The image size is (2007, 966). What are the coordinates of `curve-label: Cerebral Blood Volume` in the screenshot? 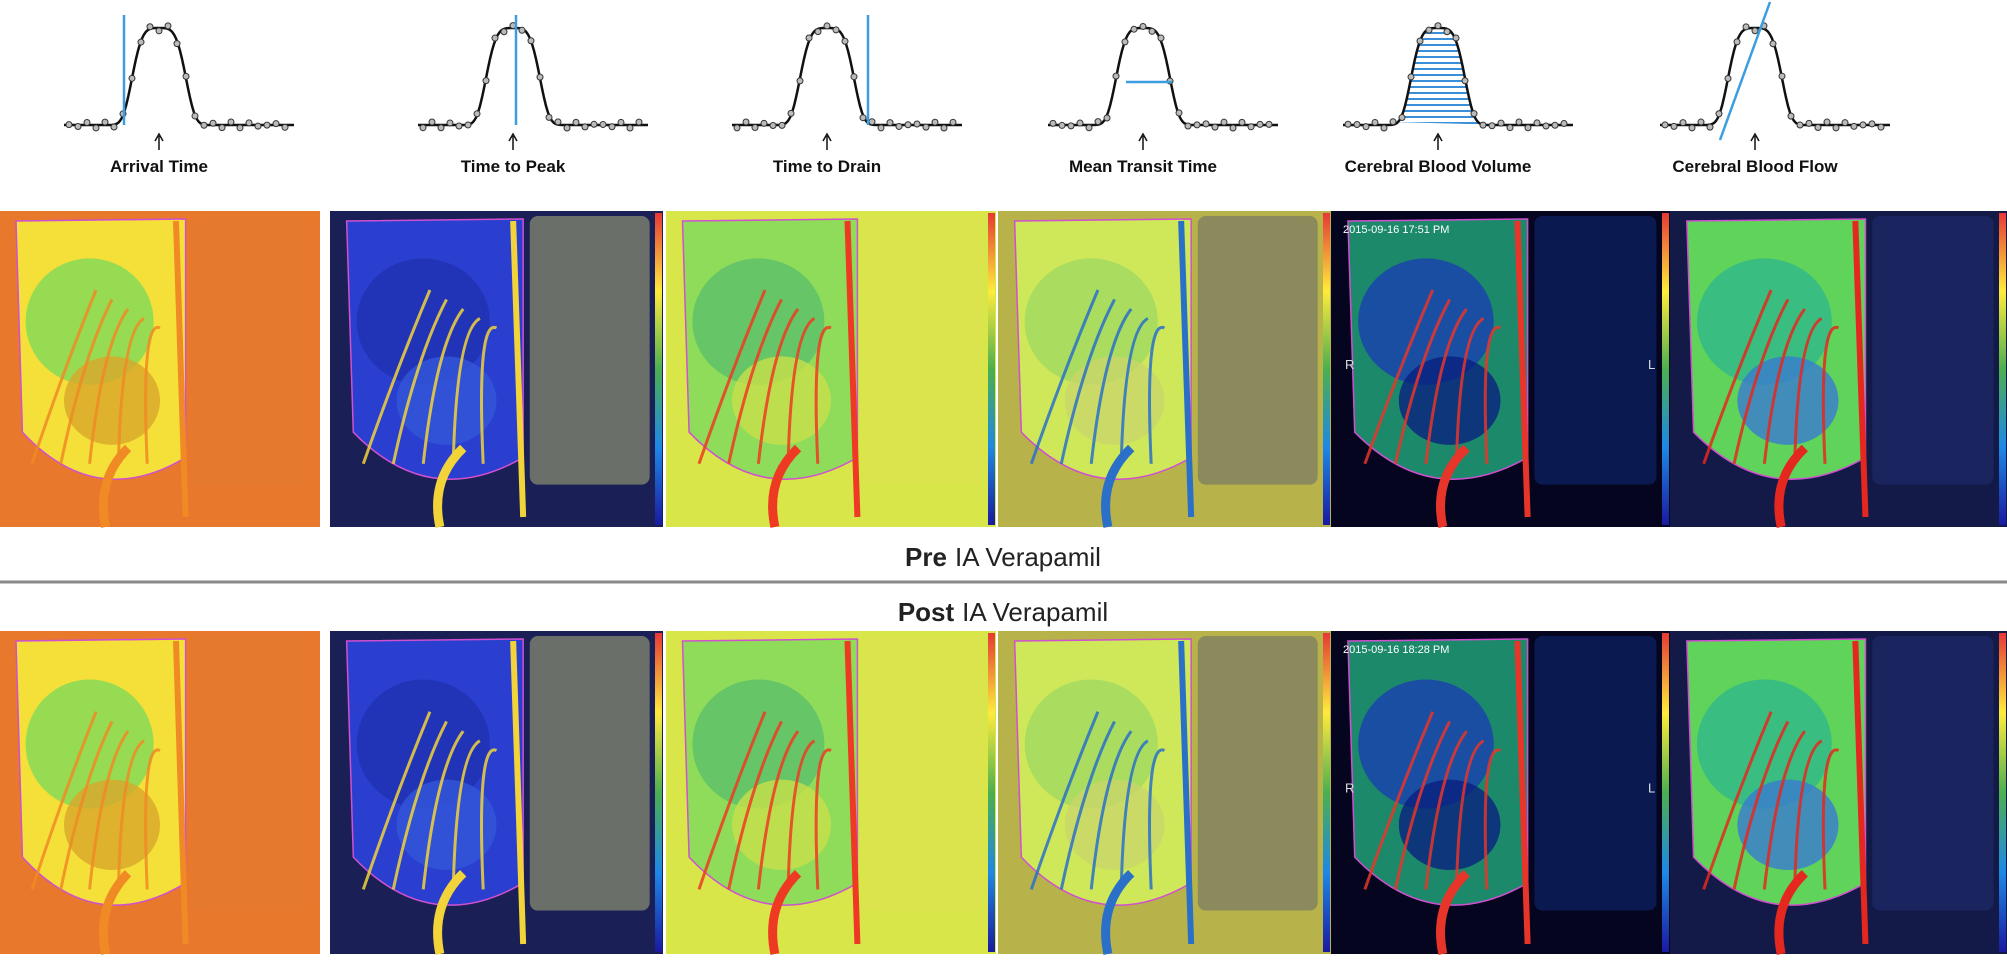 It's located at (1438, 166).